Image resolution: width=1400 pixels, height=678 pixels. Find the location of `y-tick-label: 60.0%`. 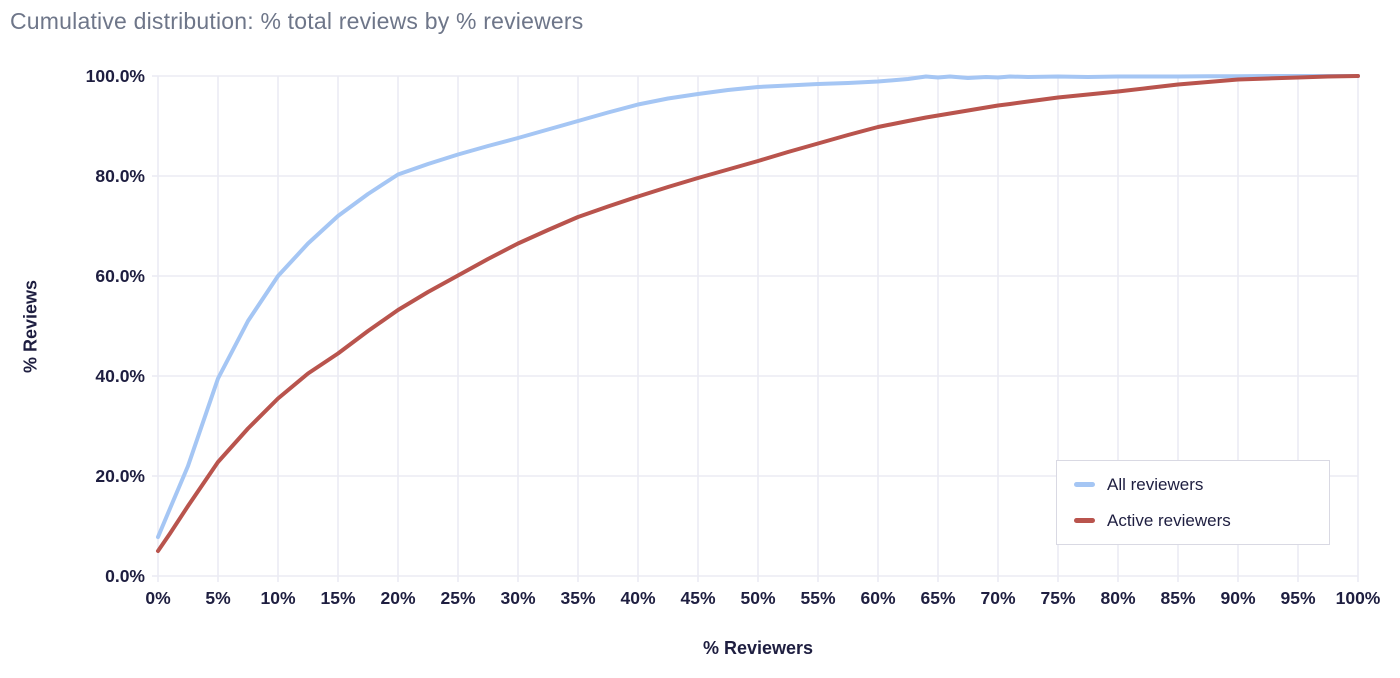

y-tick-label: 60.0% is located at coordinates (120, 276).